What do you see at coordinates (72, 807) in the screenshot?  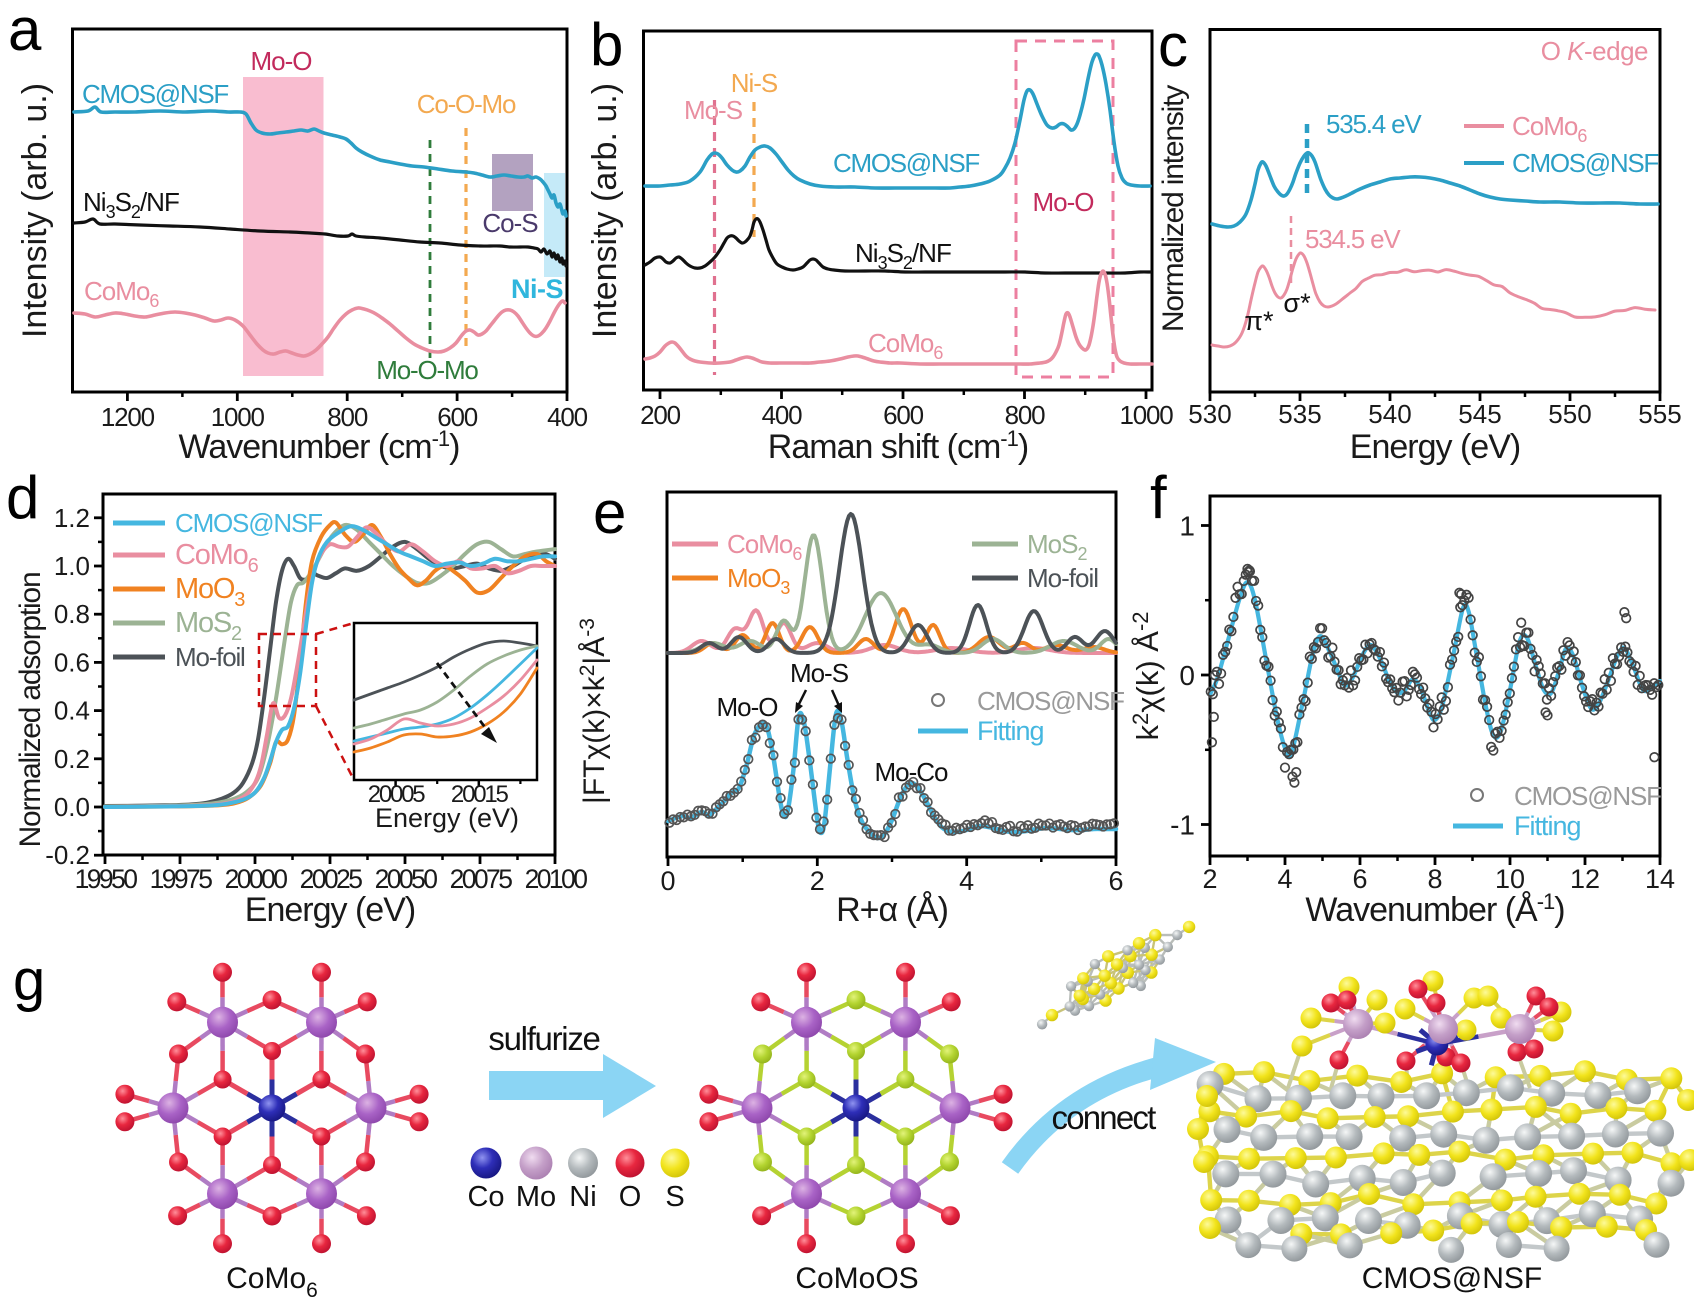 I see `svg-text: 0.0` at bounding box center [72, 807].